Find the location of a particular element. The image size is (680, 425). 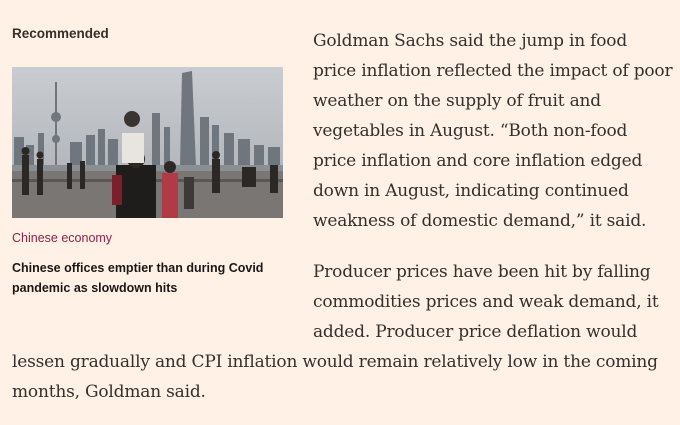

paragraph-line: weather on the supply of fruit and is located at coordinates (457, 101).